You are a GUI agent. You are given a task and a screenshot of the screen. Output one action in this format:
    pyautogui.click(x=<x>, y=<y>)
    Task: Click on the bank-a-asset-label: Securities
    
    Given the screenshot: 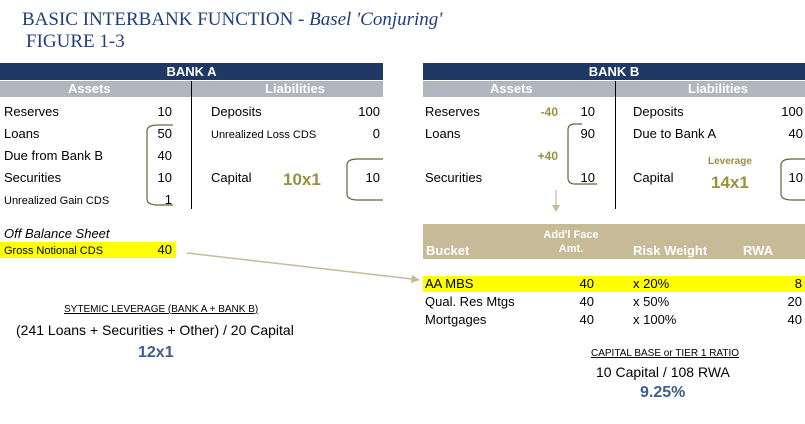 What is the action you would take?
    pyautogui.click(x=33, y=177)
    